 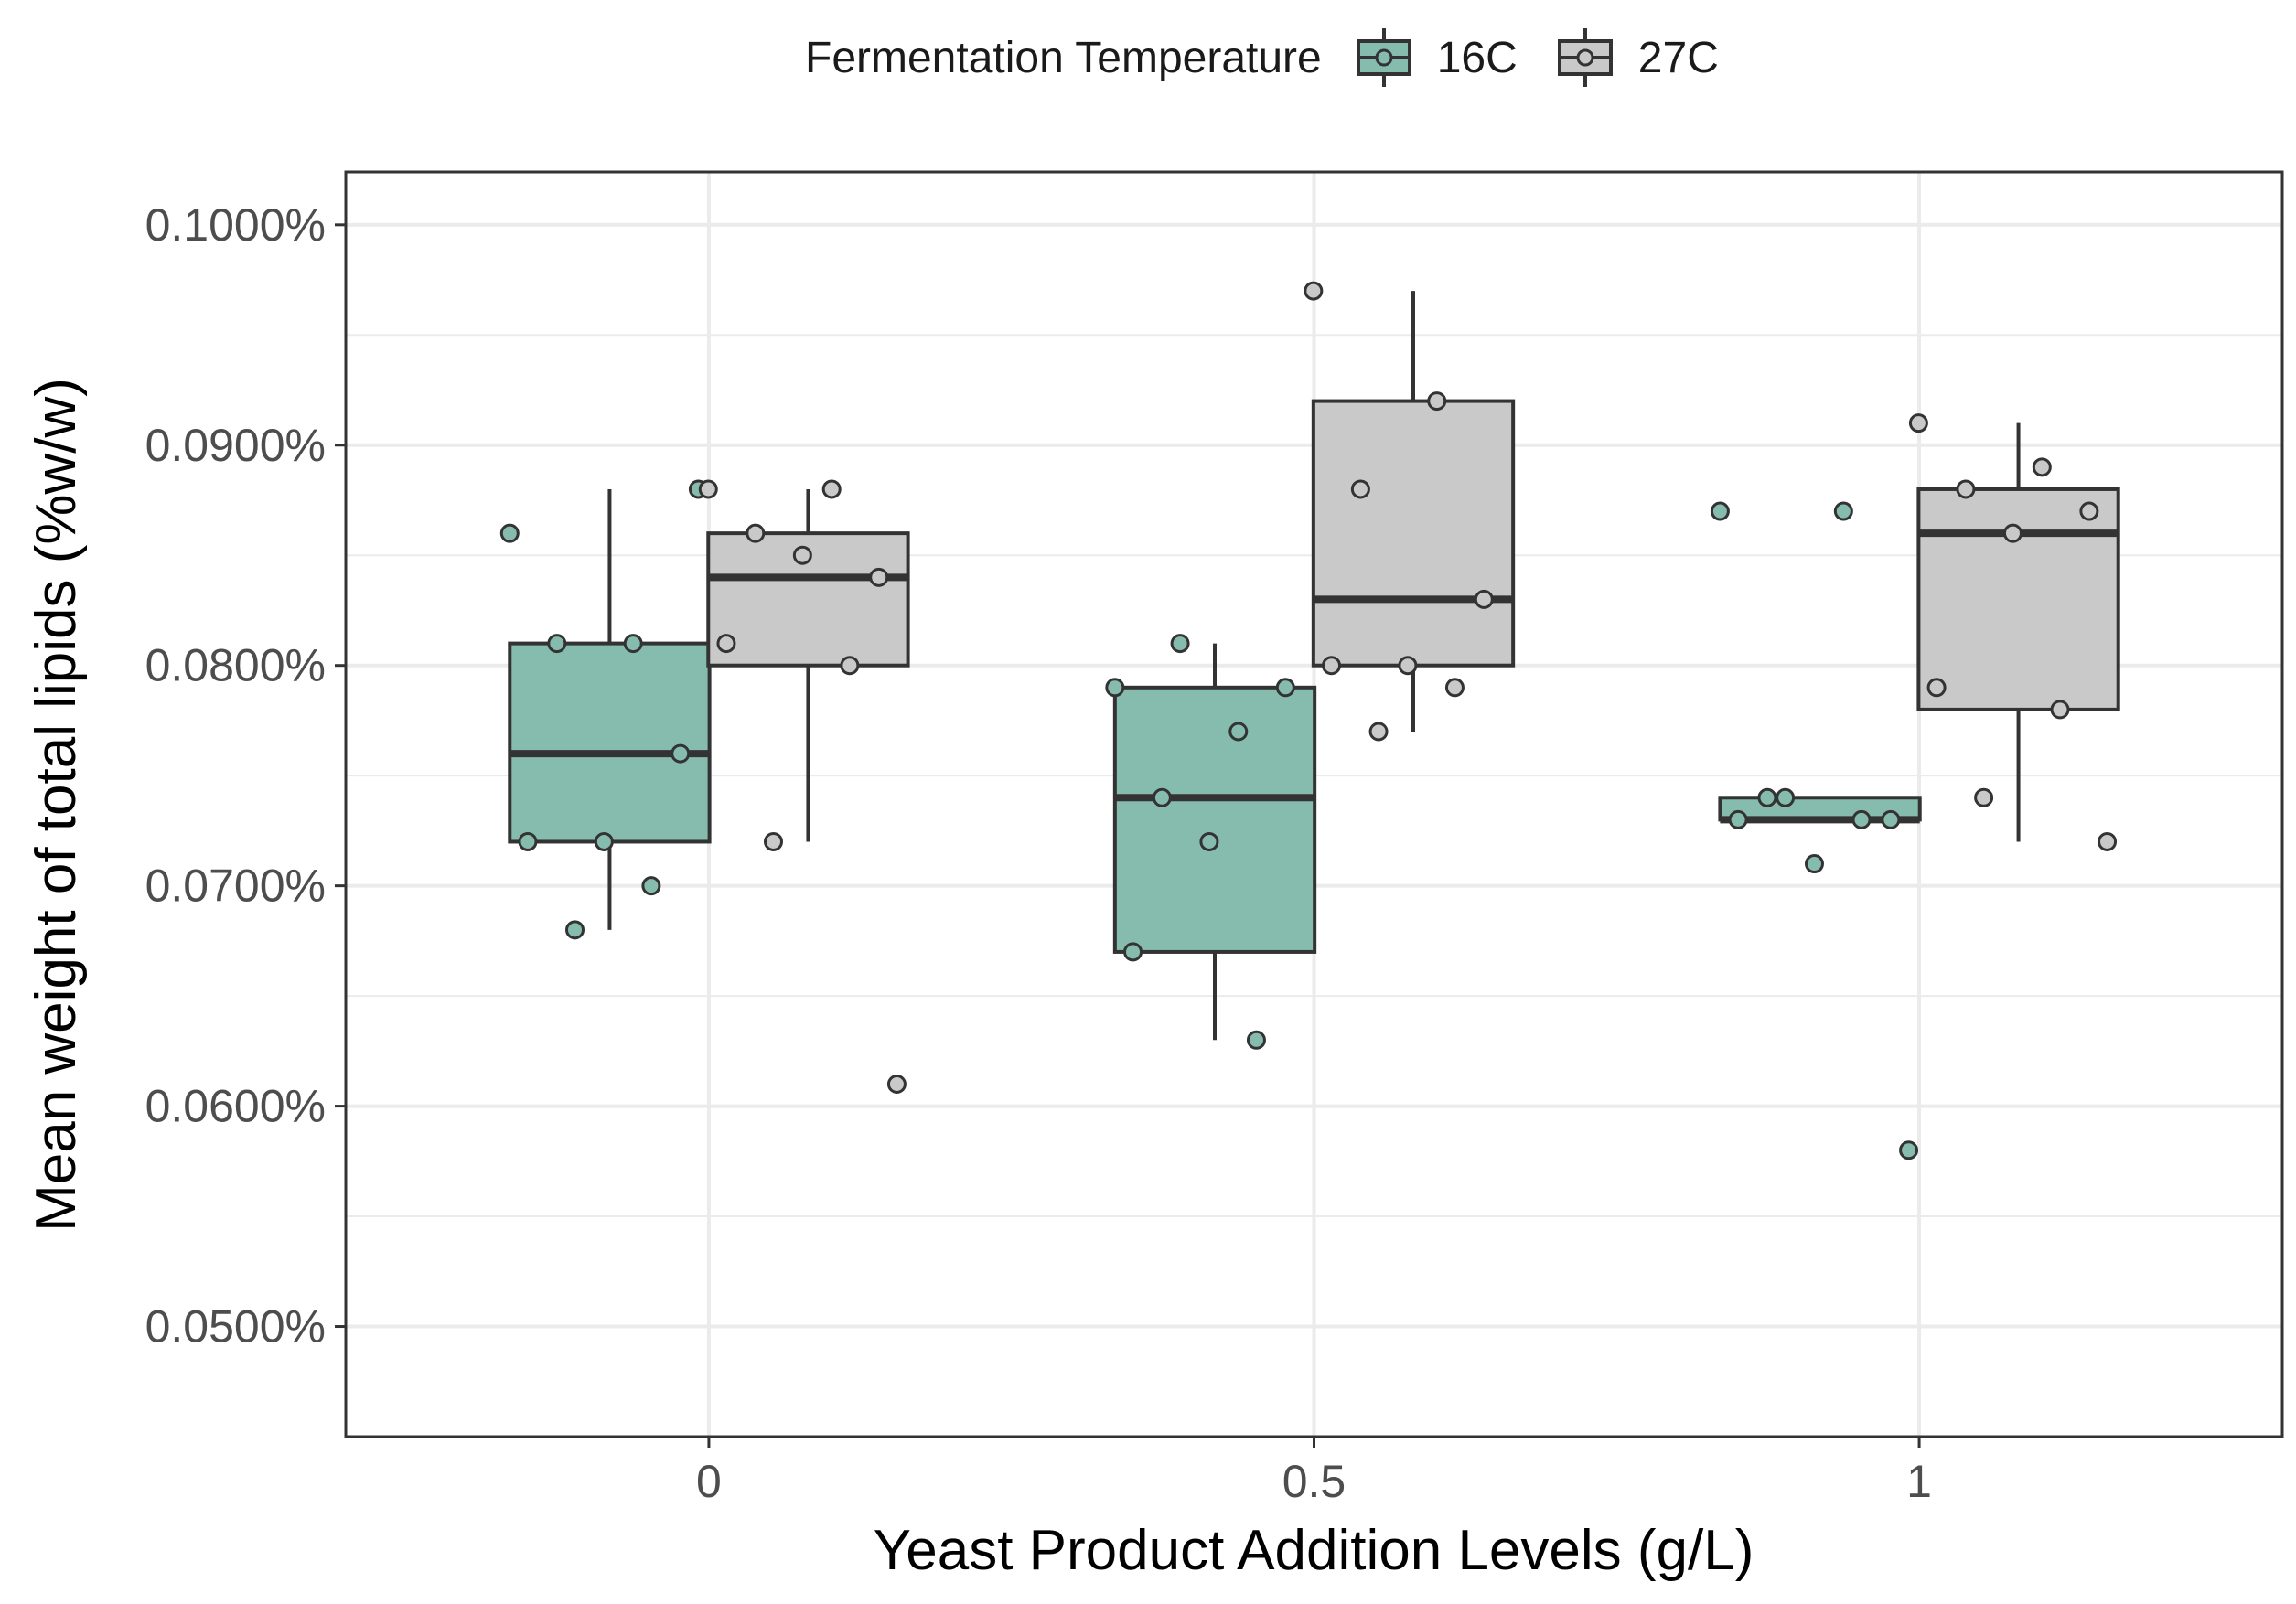 I want to click on x-axis-tick-label: 0, so click(x=709, y=1481).